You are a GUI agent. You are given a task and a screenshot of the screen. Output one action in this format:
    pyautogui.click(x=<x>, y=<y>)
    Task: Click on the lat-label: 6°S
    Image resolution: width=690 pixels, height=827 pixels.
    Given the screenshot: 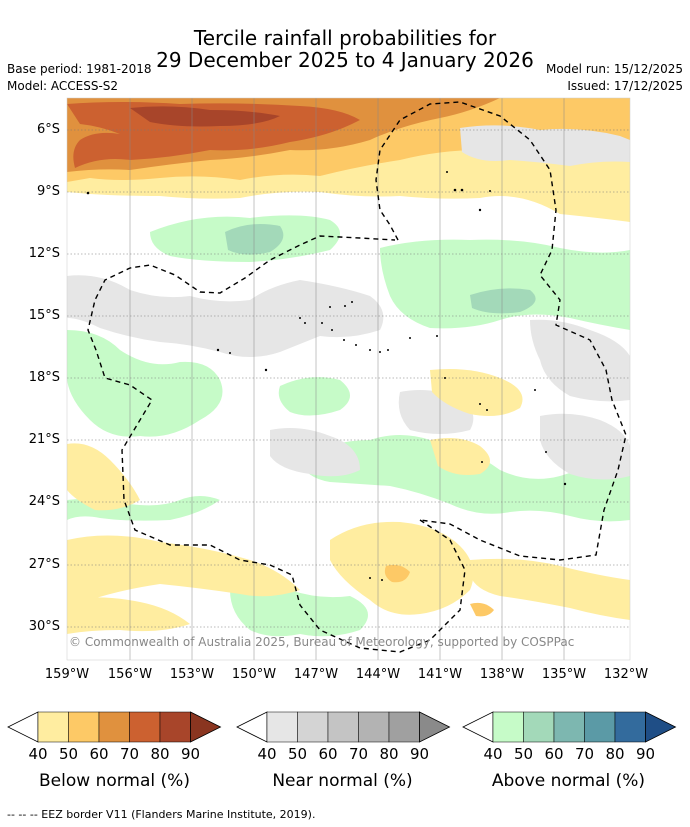 What is the action you would take?
    pyautogui.click(x=48, y=129)
    